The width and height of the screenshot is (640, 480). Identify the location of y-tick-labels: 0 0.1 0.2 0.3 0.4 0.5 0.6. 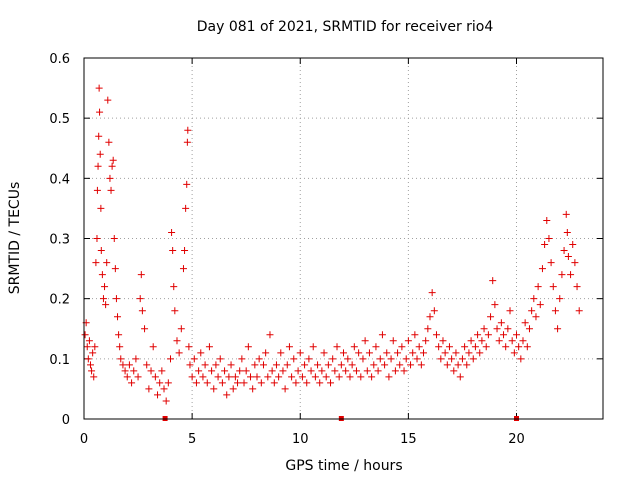
(59, 240).